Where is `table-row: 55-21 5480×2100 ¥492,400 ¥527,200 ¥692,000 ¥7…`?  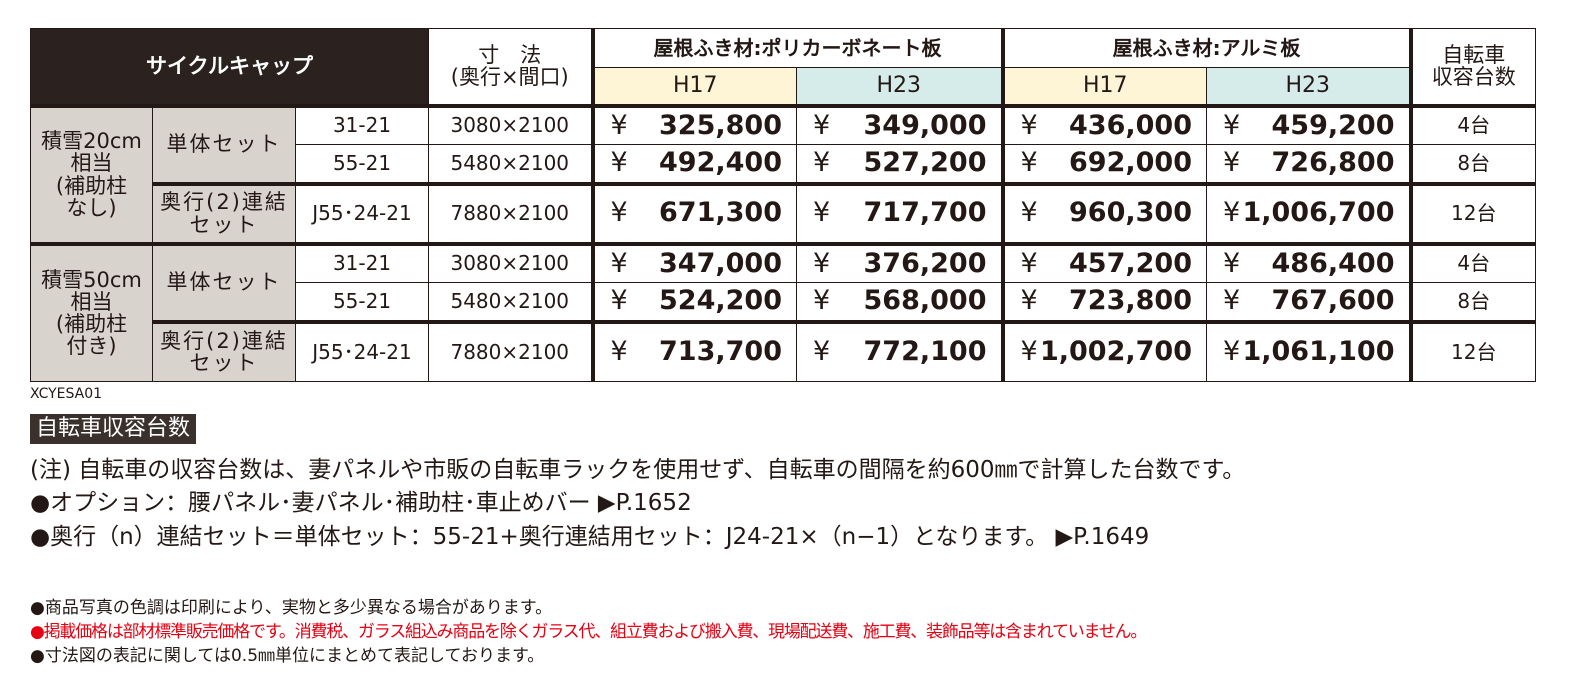 table-row: 55-21 5480×2100 ¥492,400 ¥527,200 ¥692,000 ¥7… is located at coordinates (783, 164).